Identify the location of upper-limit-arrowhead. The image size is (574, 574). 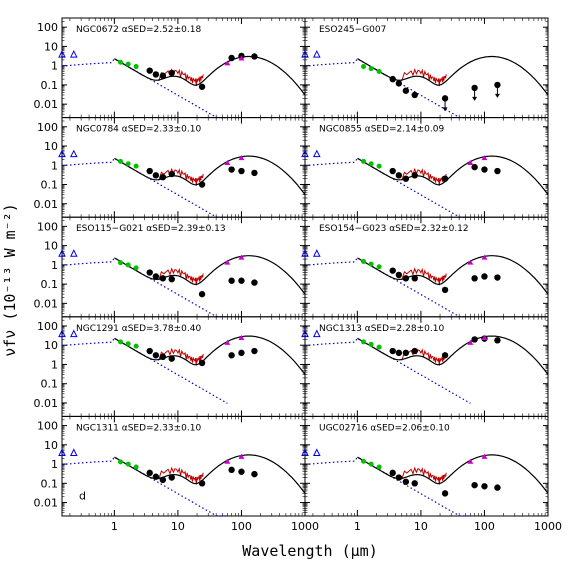
(445, 109).